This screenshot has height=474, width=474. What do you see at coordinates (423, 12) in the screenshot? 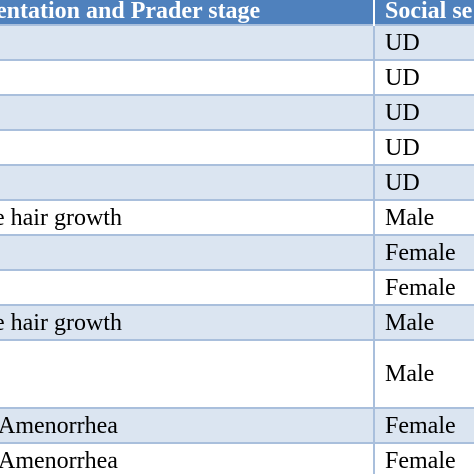
I see `header-cell-col2: Social se` at bounding box center [423, 12].